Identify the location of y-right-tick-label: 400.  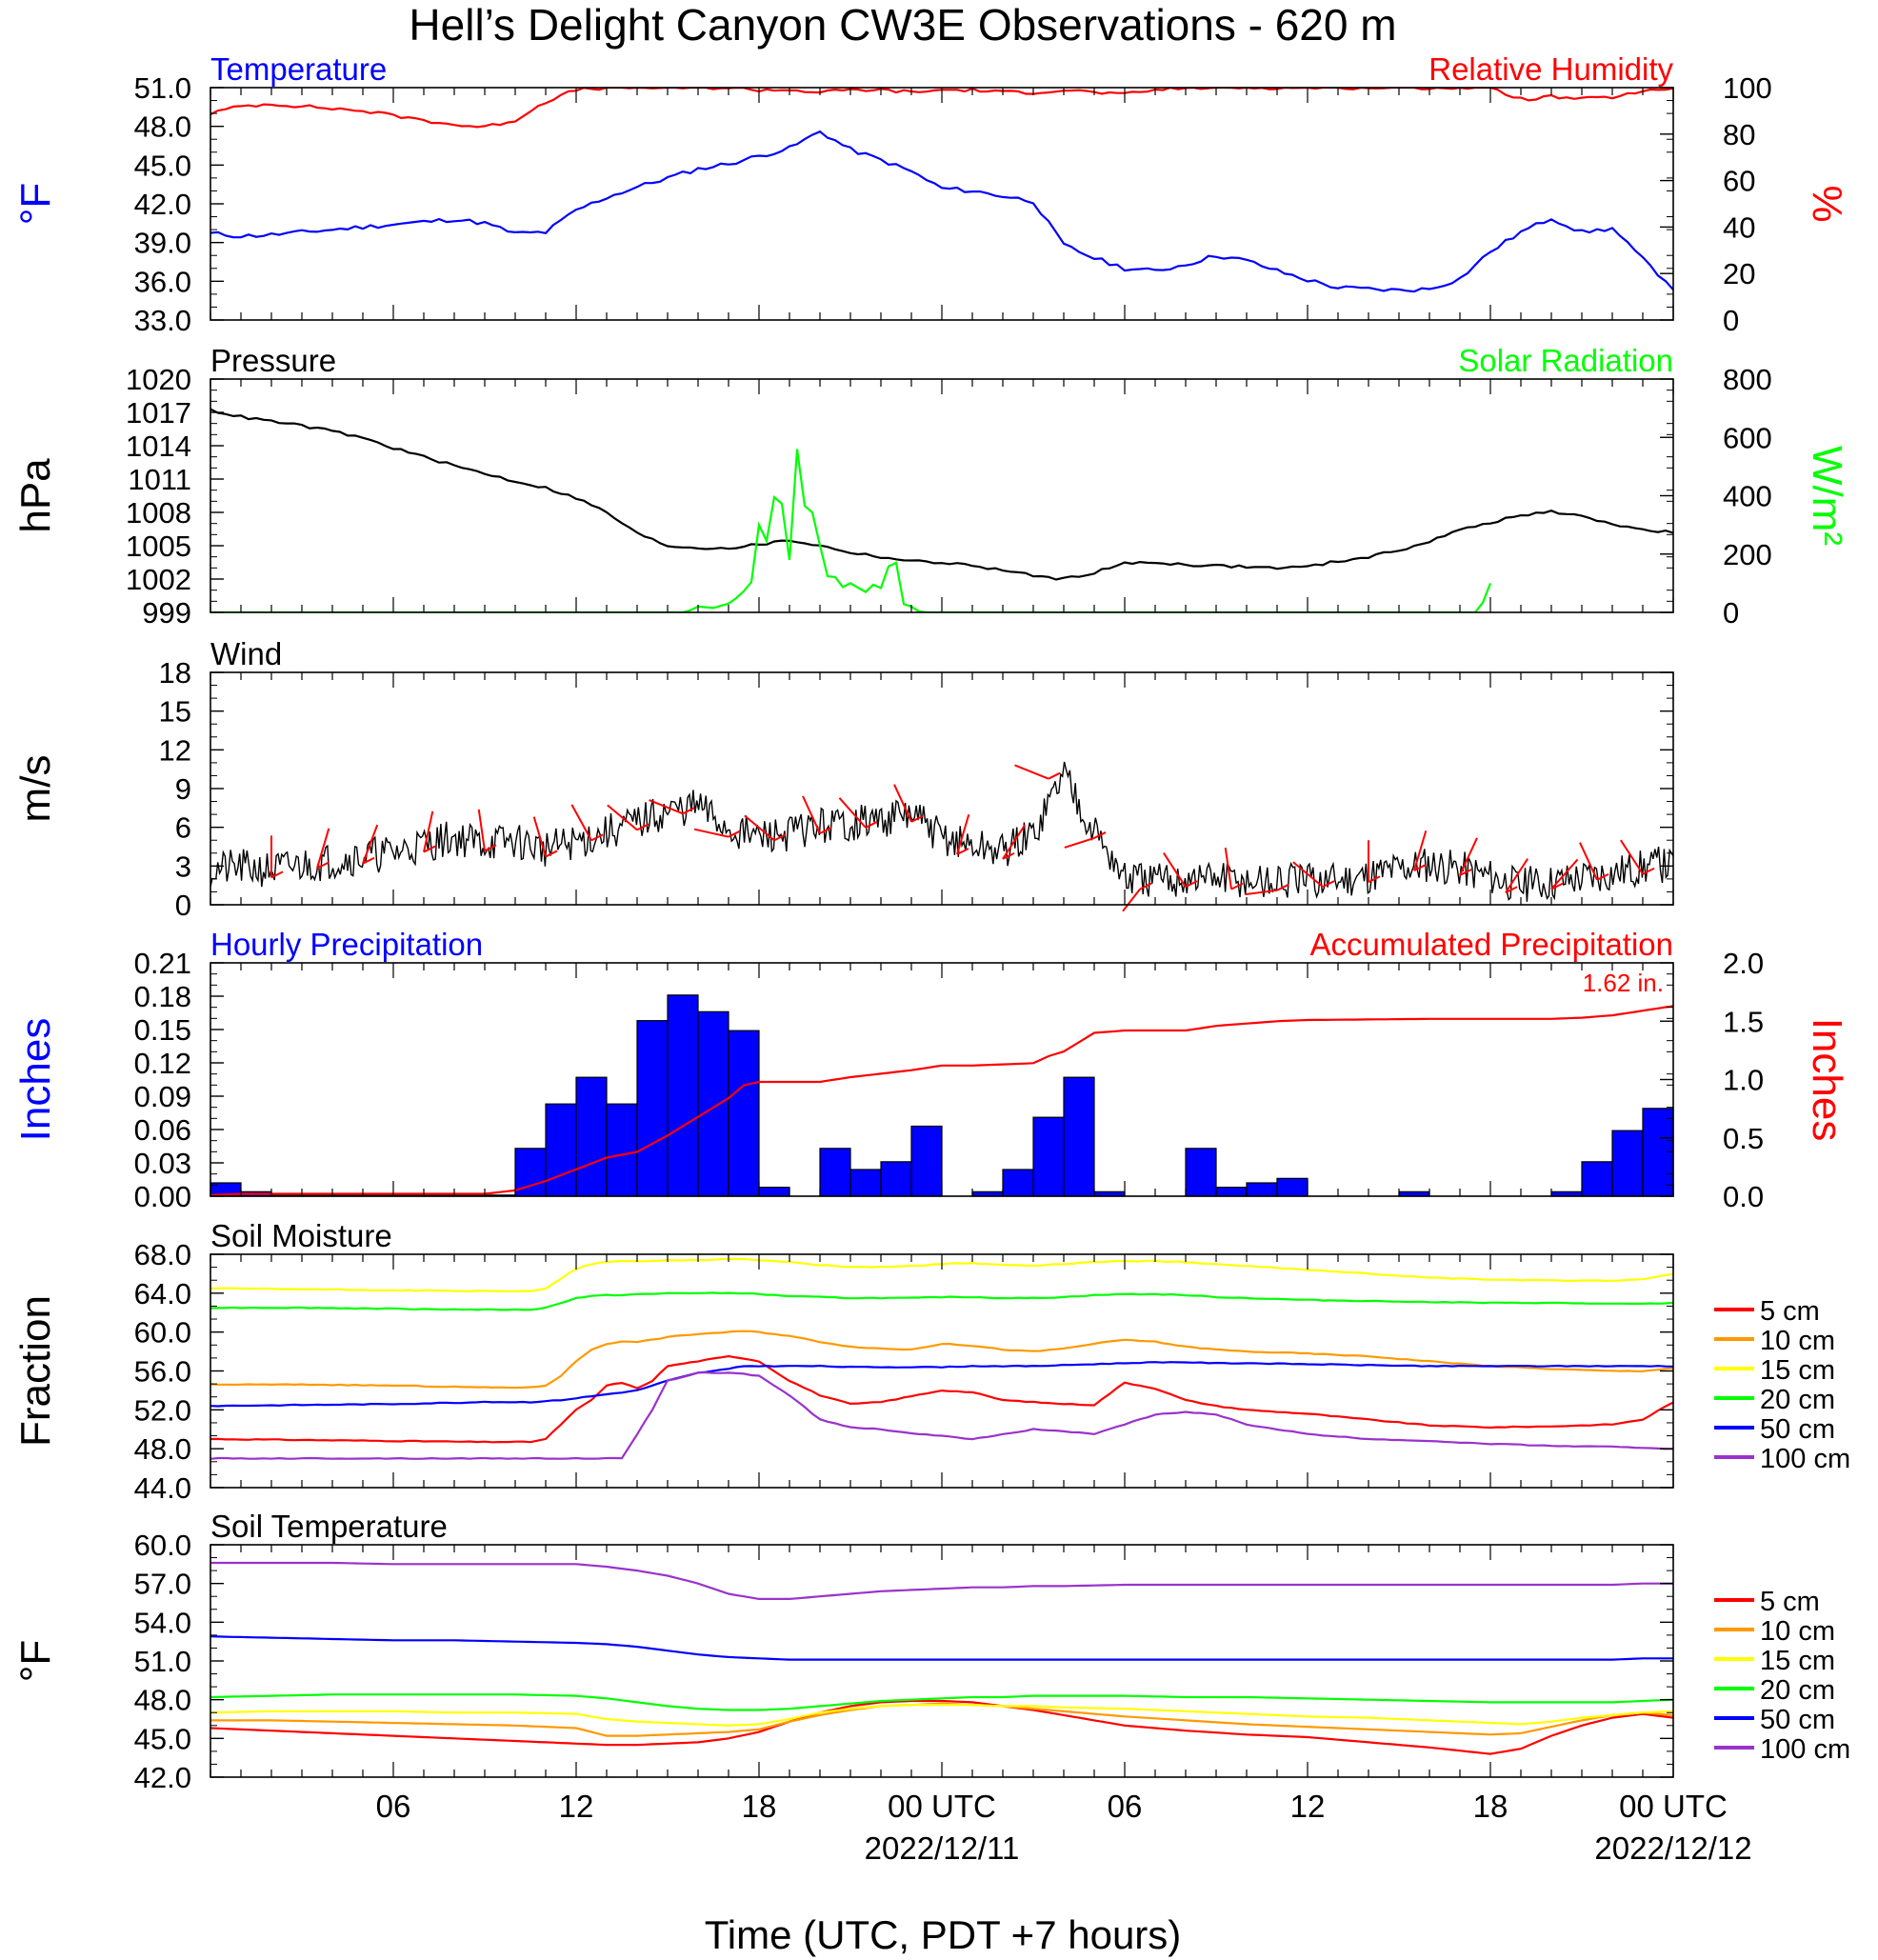
(1747, 496).